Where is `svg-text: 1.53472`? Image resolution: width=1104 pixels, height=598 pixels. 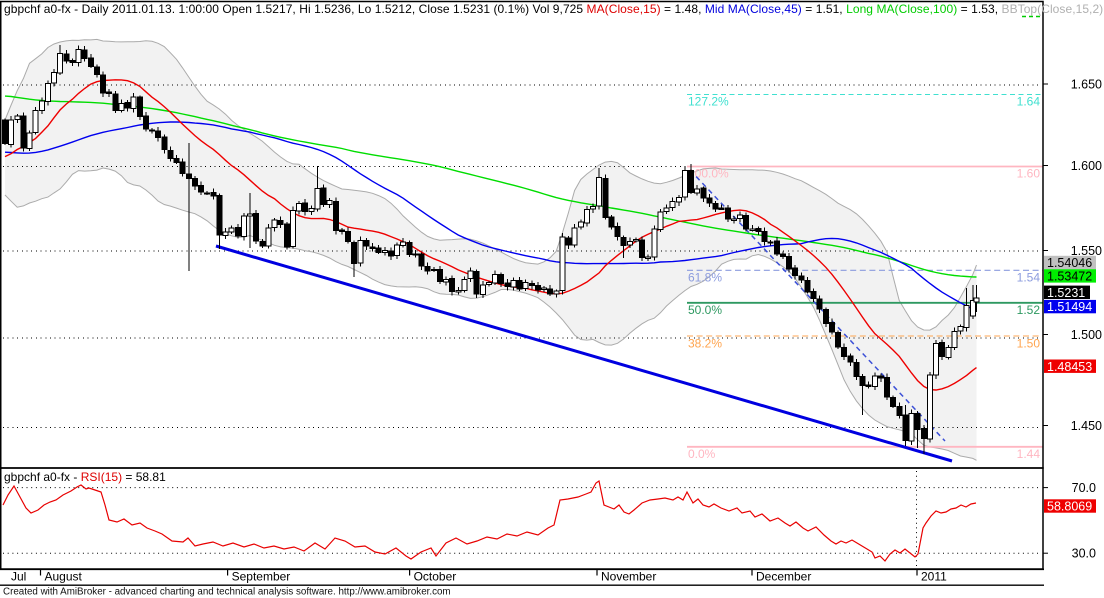 svg-text: 1.53472 is located at coordinates (1069, 277).